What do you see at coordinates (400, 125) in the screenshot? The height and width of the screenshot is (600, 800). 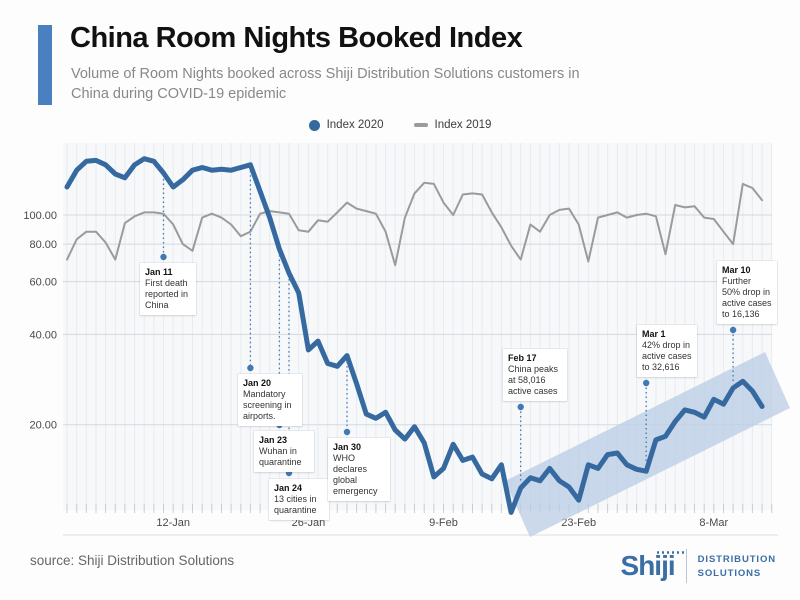 I see `chart-legend: Index 2020 Index 2019` at bounding box center [400, 125].